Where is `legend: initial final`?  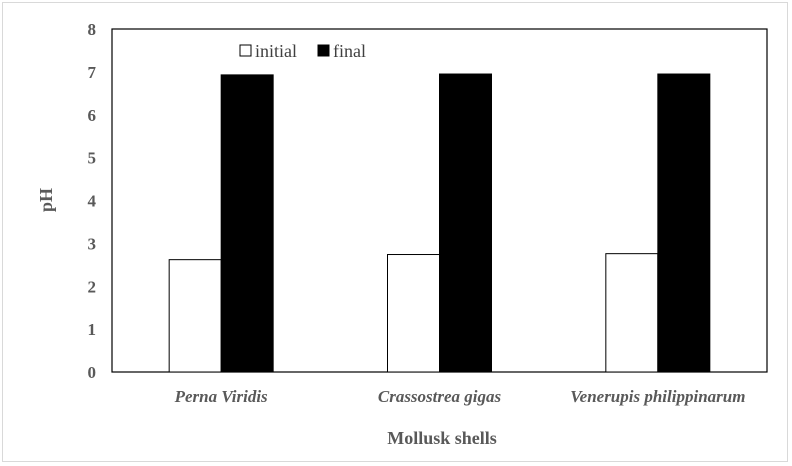 legend: initial final is located at coordinates (302, 51).